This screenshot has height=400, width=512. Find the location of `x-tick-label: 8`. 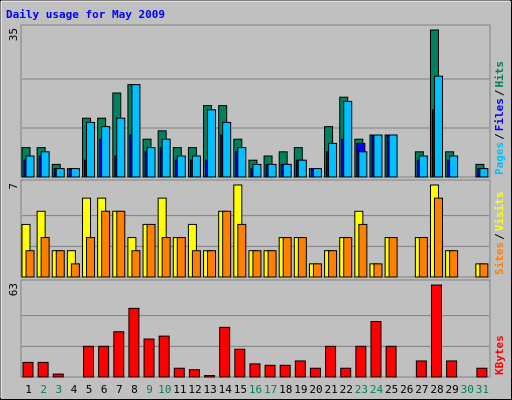

x-tick-label: 8 is located at coordinates (134, 389).